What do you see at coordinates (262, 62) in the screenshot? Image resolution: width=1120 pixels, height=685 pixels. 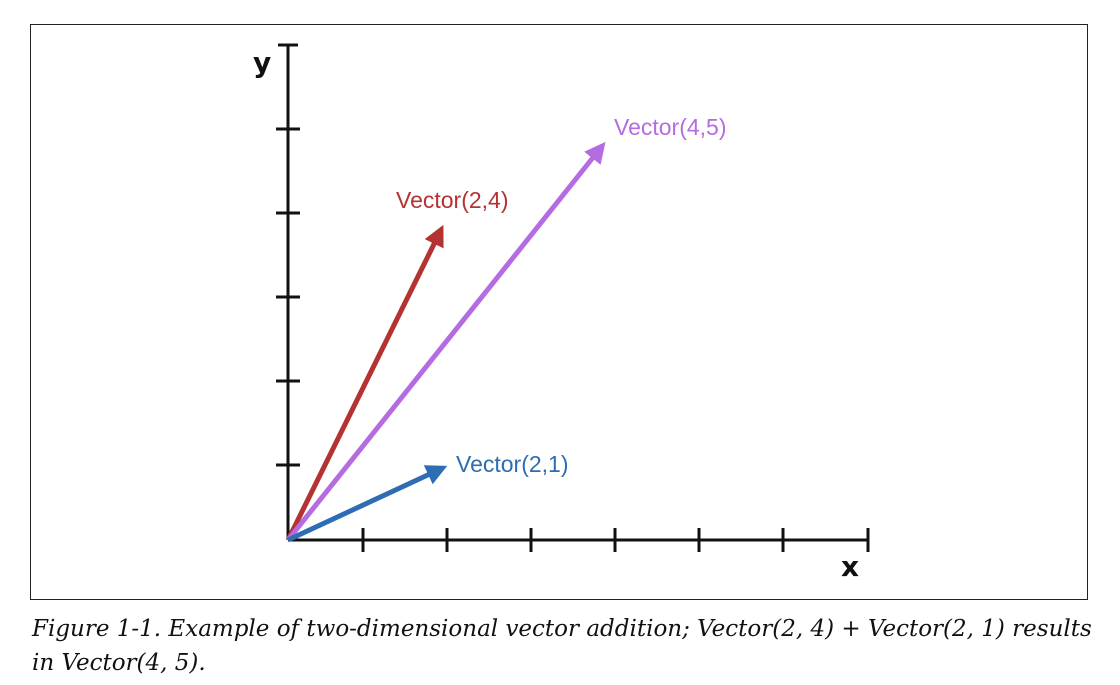 I see `y-axis-label: y` at bounding box center [262, 62].